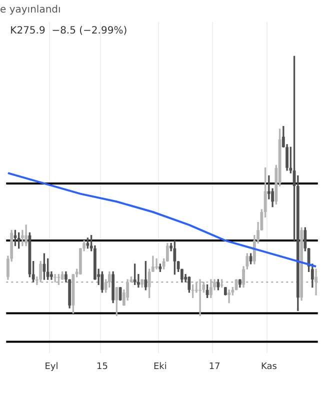  I want to click on x-tick-label: Kas, so click(269, 367).